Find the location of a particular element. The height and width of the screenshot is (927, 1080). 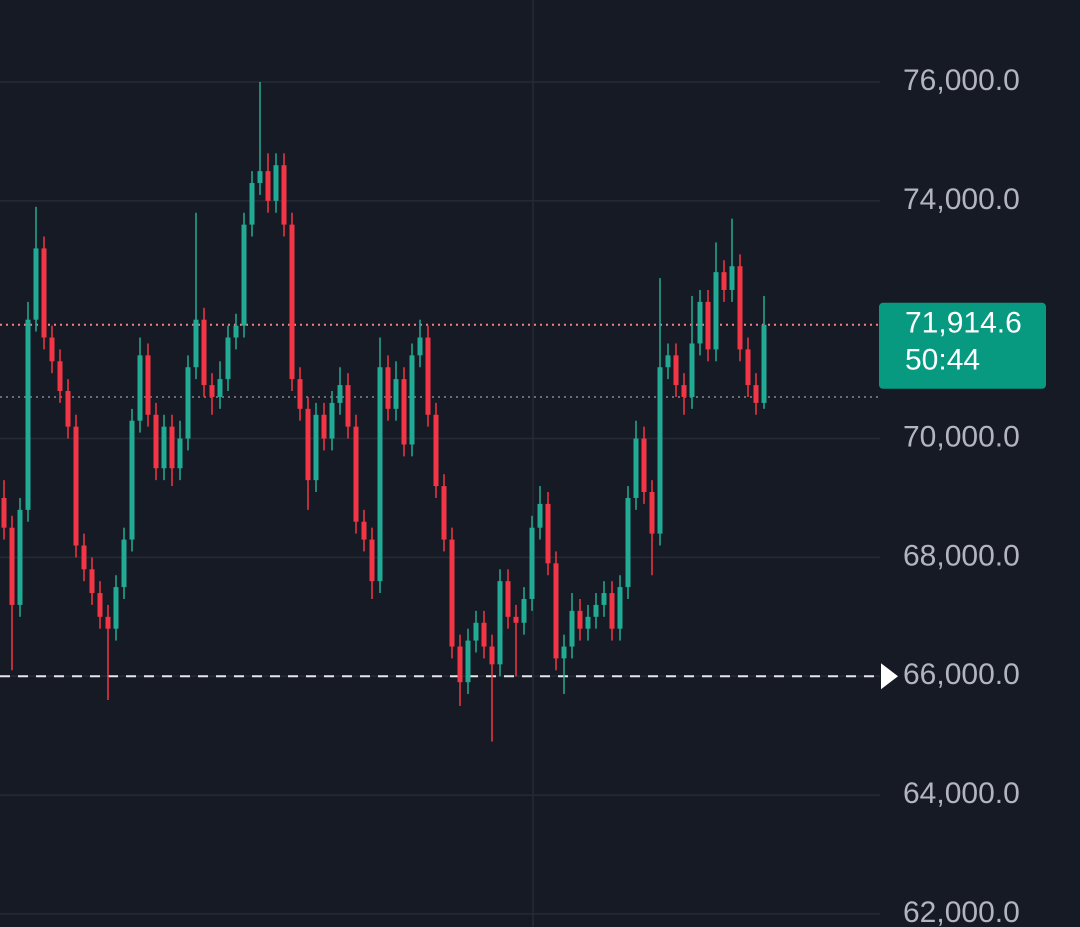

y-tick-label: 68,000.0 is located at coordinates (961, 555).